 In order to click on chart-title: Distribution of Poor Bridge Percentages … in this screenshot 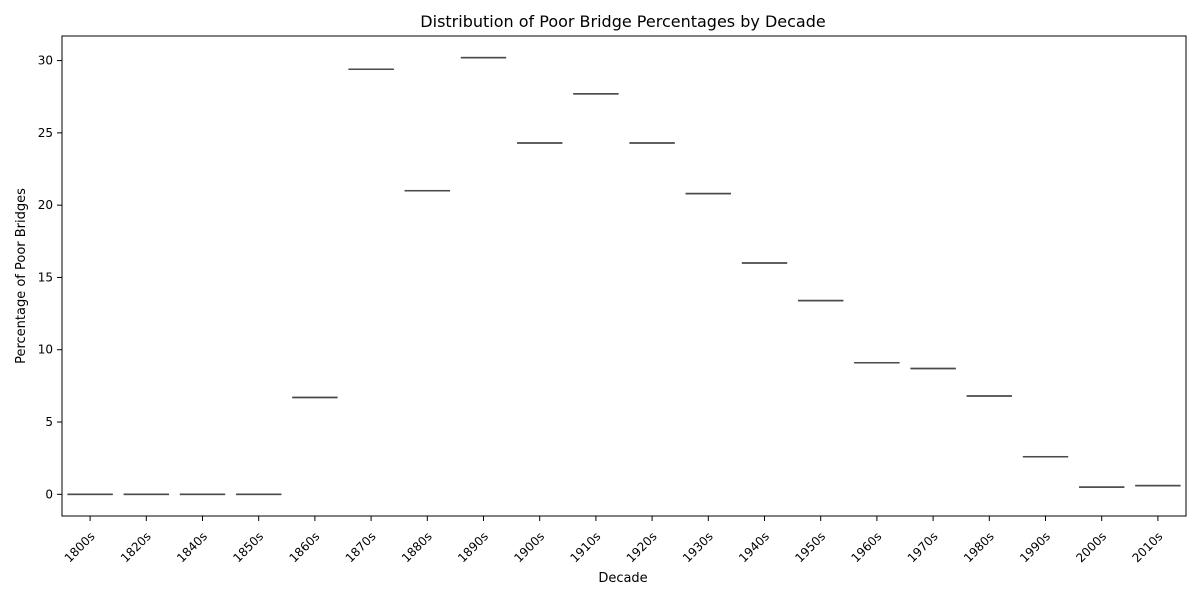, I will do `click(622, 21)`.